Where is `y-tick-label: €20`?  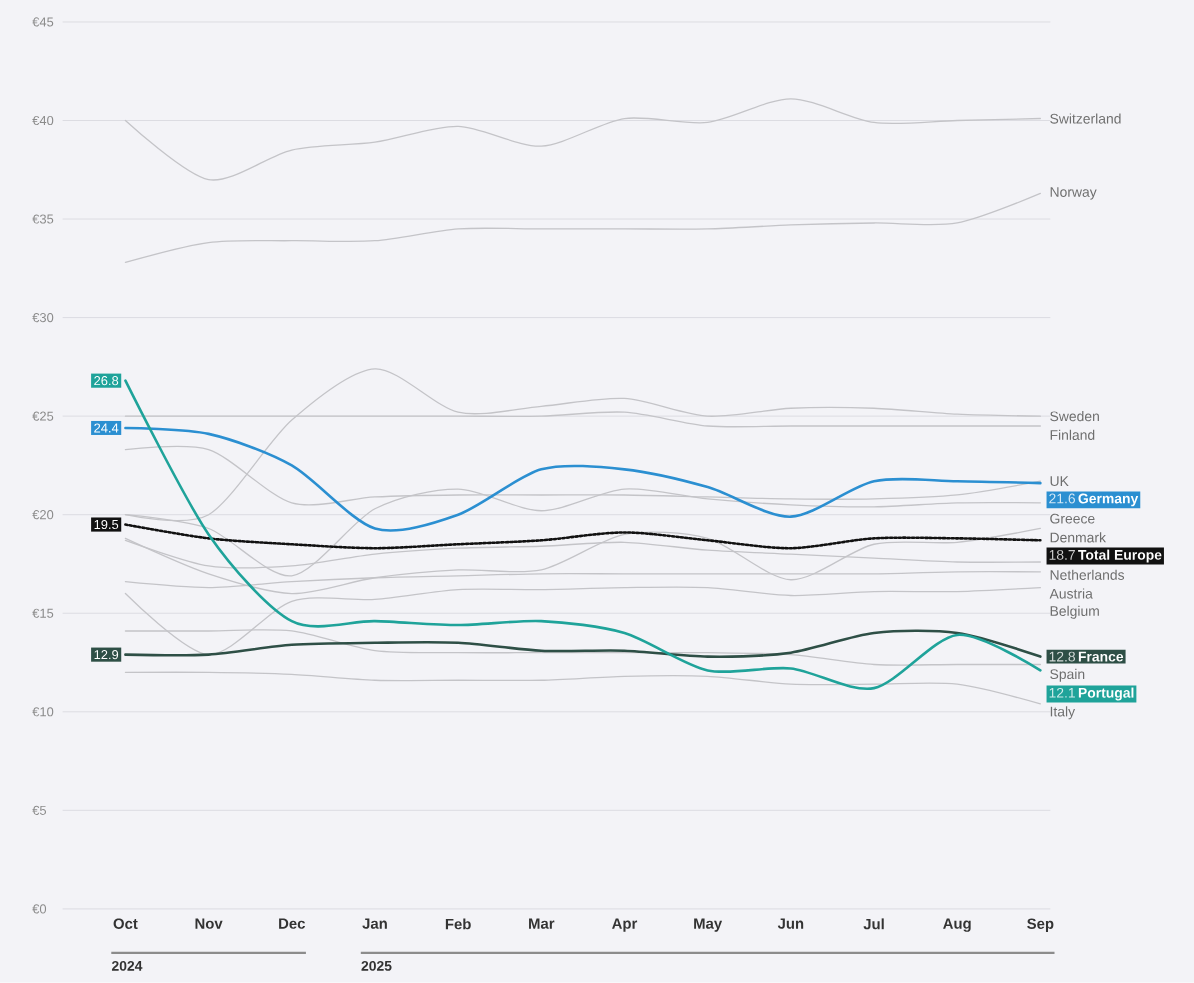 y-tick-label: €20 is located at coordinates (43, 515).